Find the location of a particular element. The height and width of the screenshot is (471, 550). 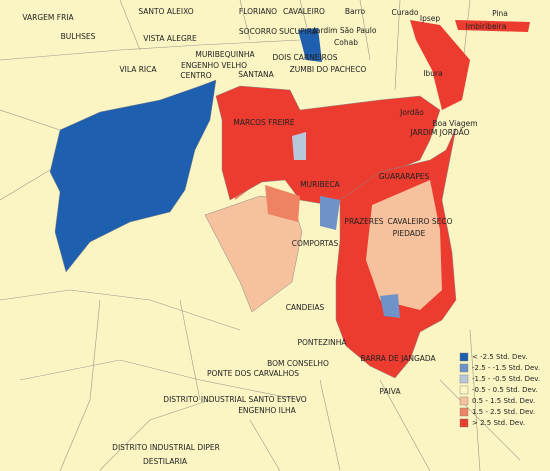

place-label: COMPORTAS is located at coordinates (315, 243).